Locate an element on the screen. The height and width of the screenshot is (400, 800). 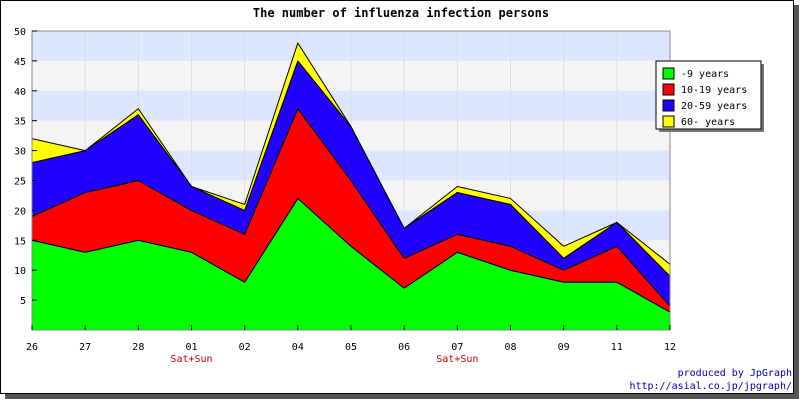
y-tick-label: 30 is located at coordinates (20, 152).